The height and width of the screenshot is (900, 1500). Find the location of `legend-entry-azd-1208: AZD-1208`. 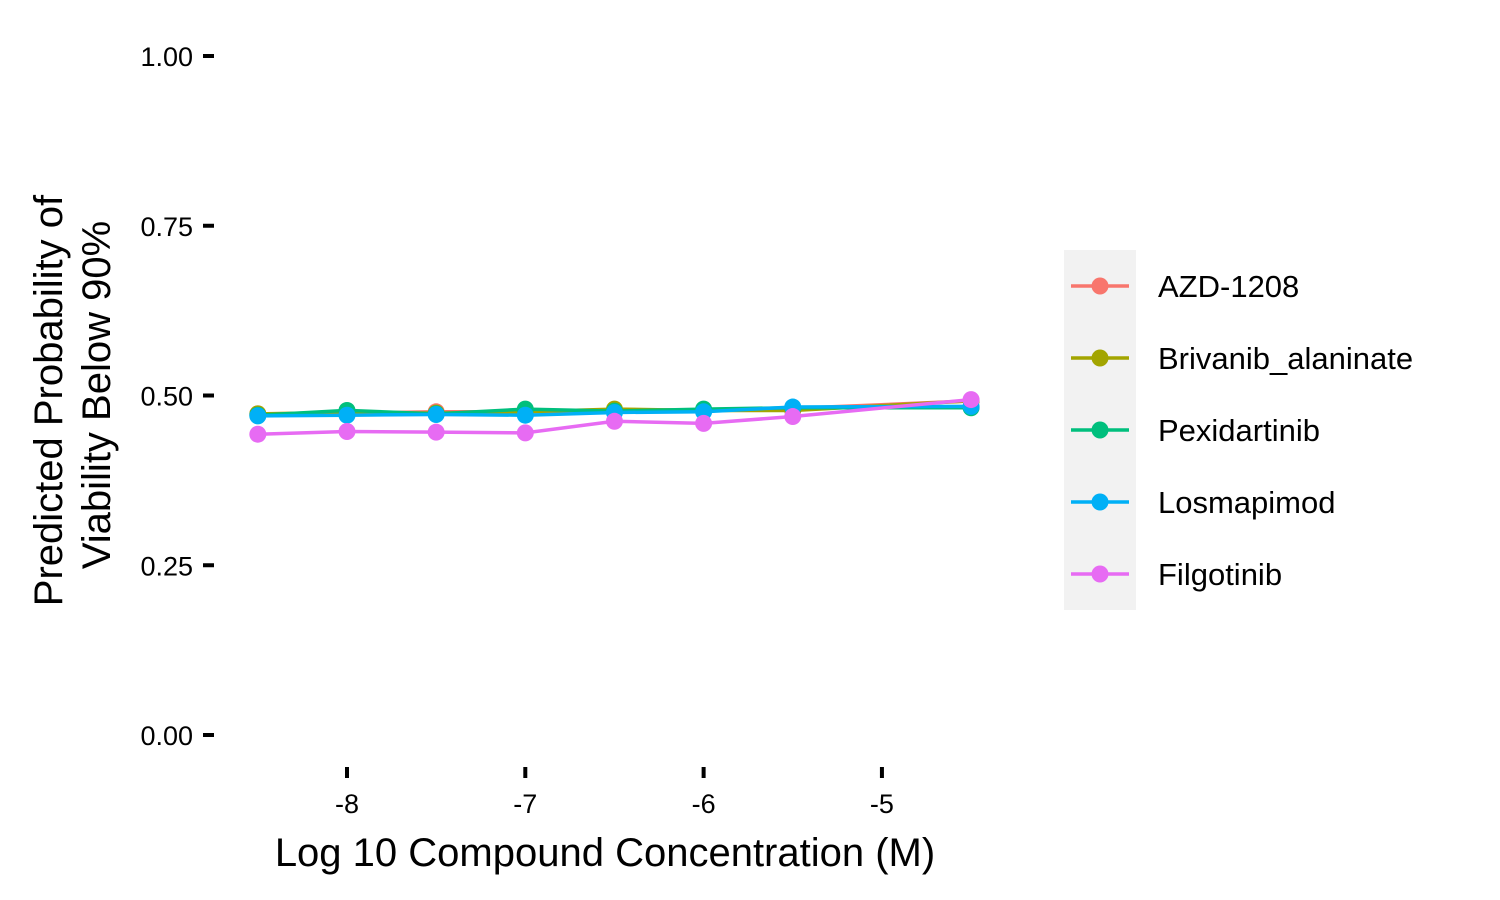

legend-entry-azd-1208: AZD-1208 is located at coordinates (1185, 286).